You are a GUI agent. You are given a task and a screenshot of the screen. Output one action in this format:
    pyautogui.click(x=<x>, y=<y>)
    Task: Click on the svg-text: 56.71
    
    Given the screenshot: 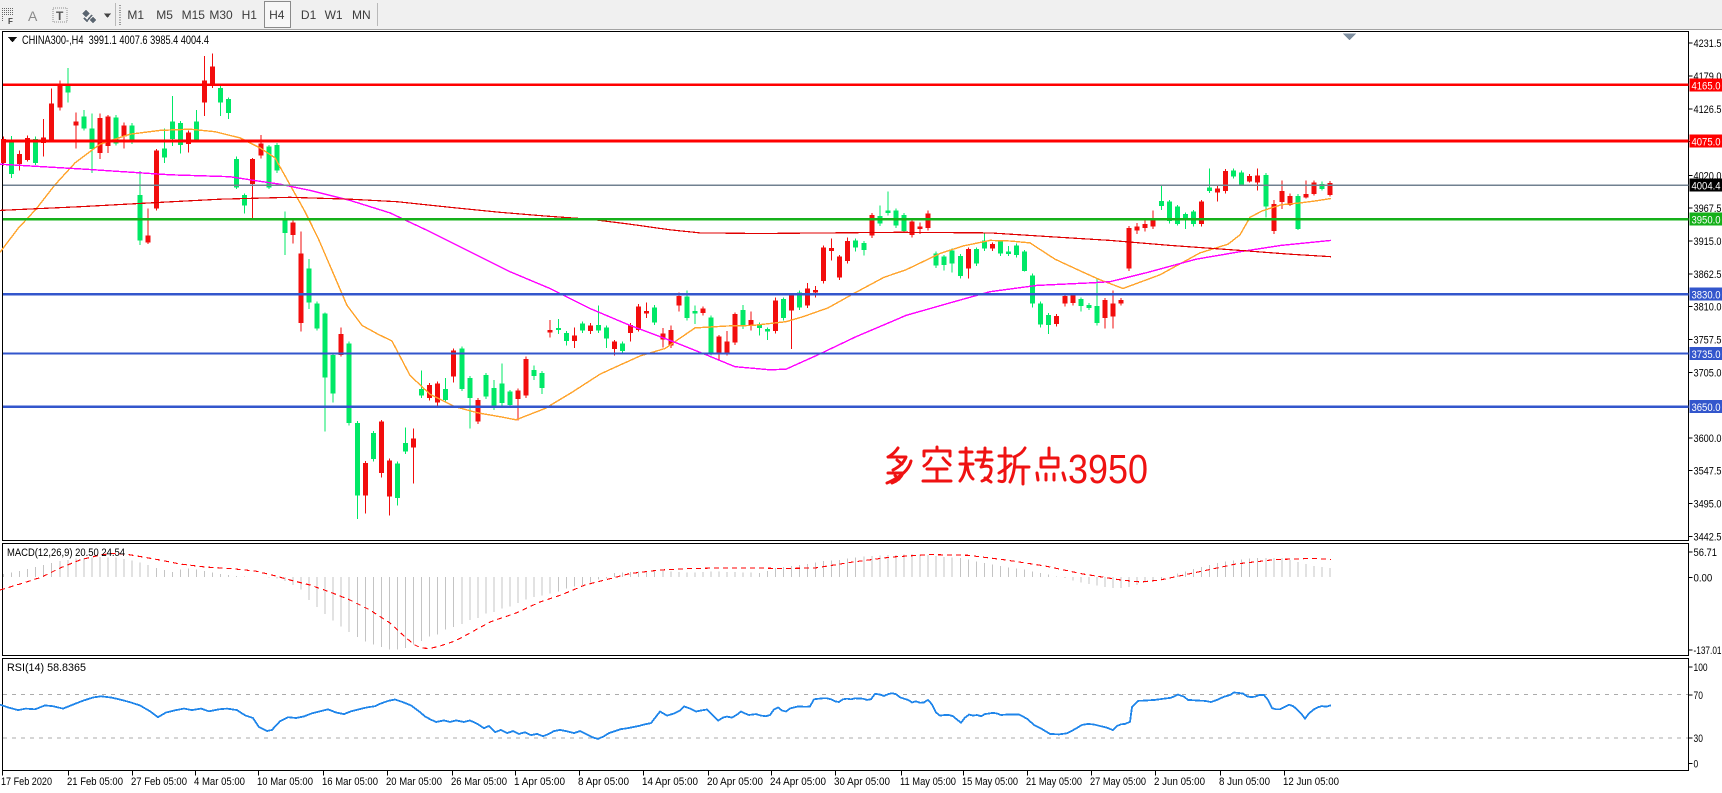 What is the action you would take?
    pyautogui.click(x=1706, y=553)
    